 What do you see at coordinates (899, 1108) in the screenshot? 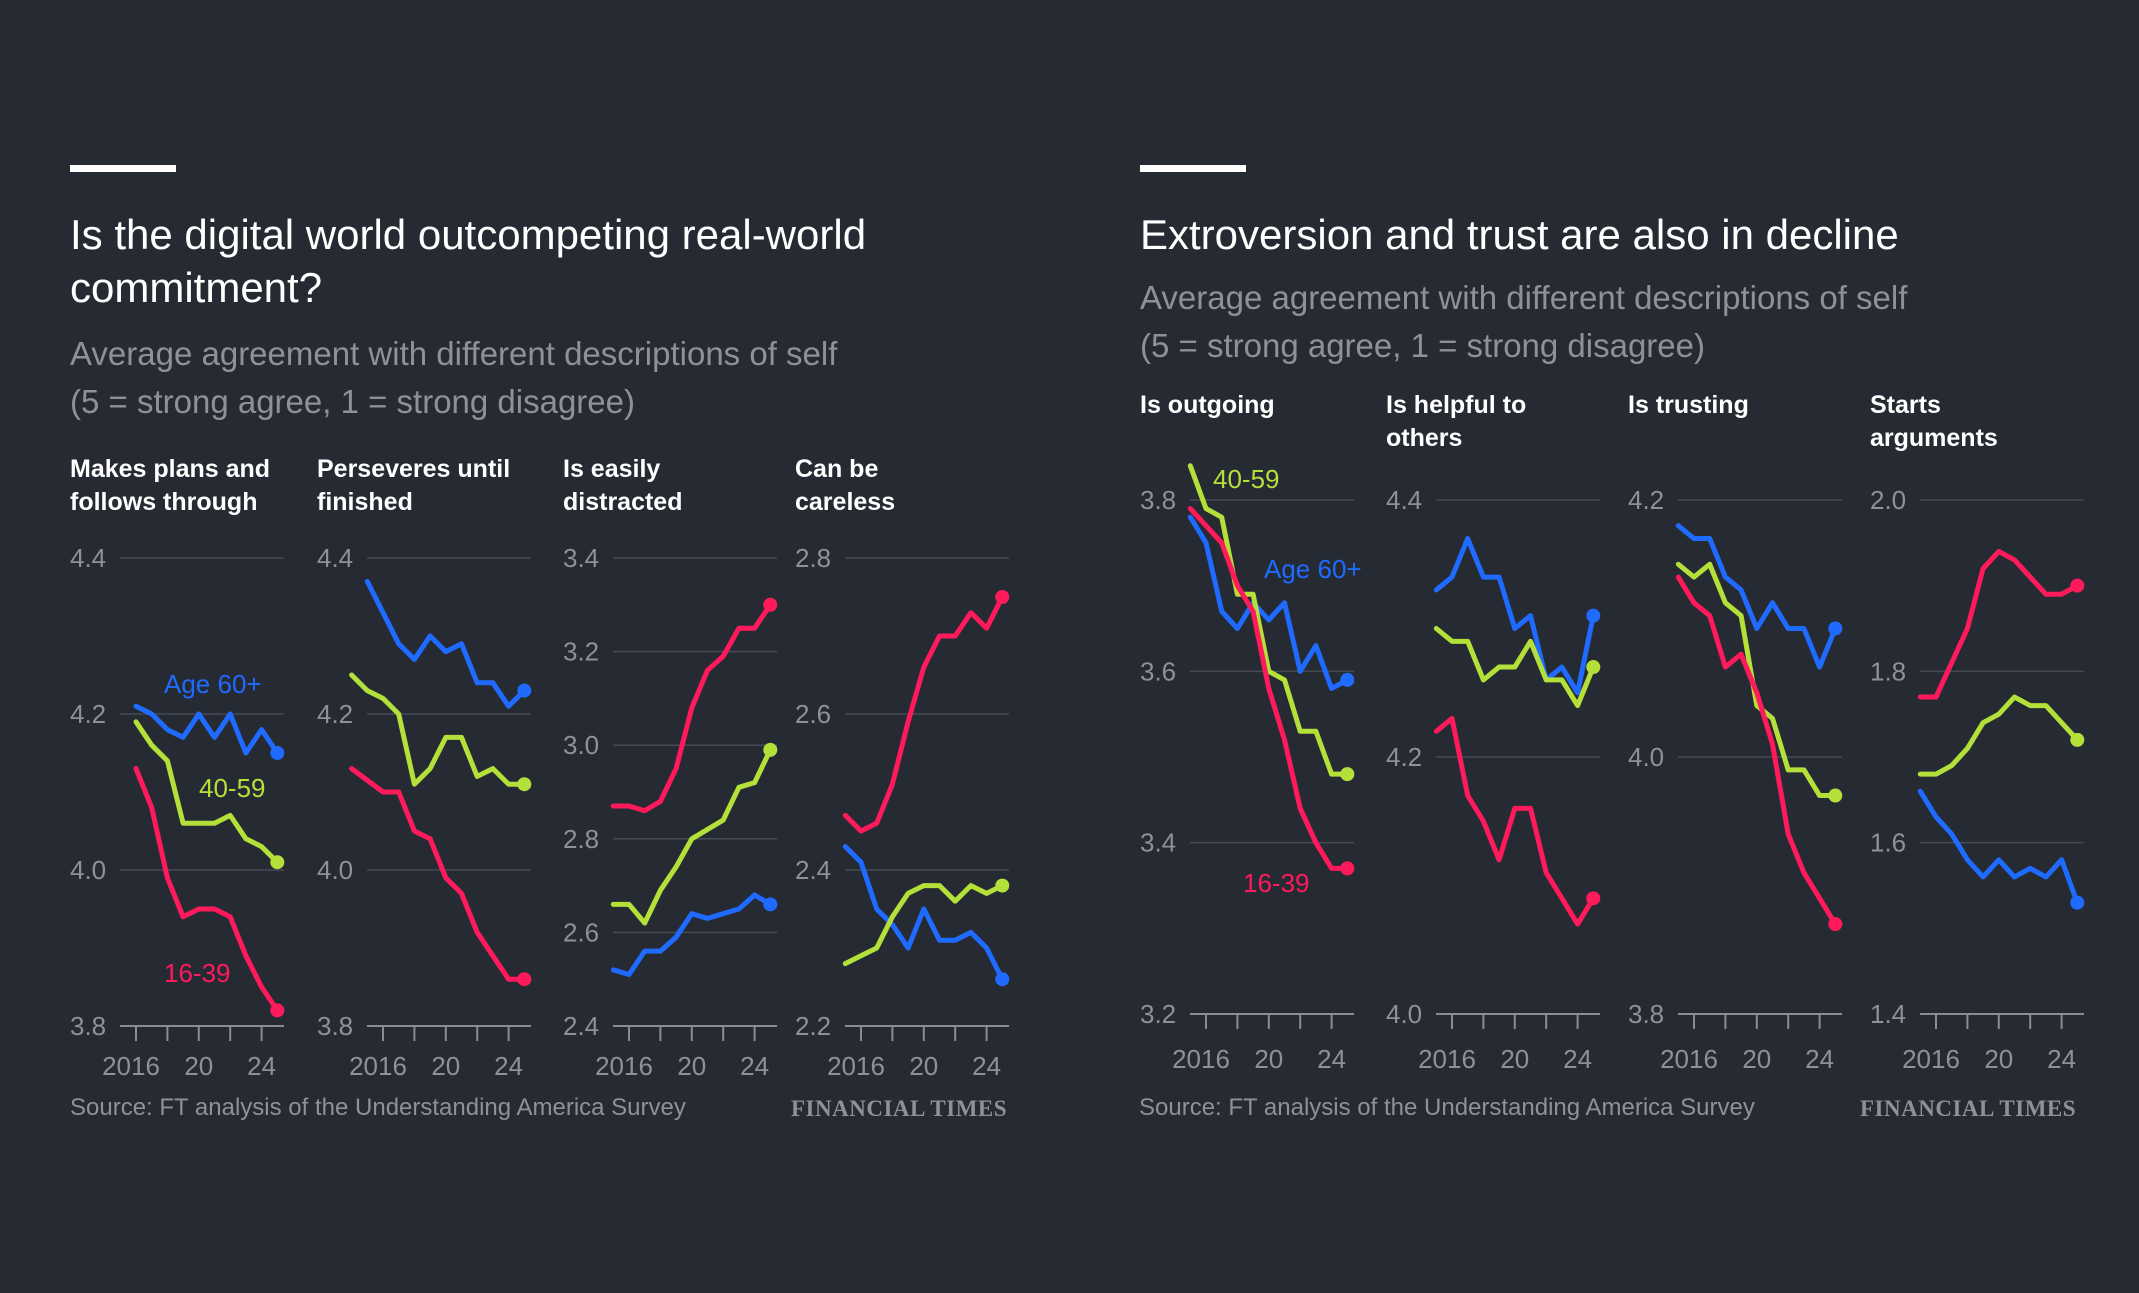
I see `left-ft-logo: FINANCIAL TIMES` at bounding box center [899, 1108].